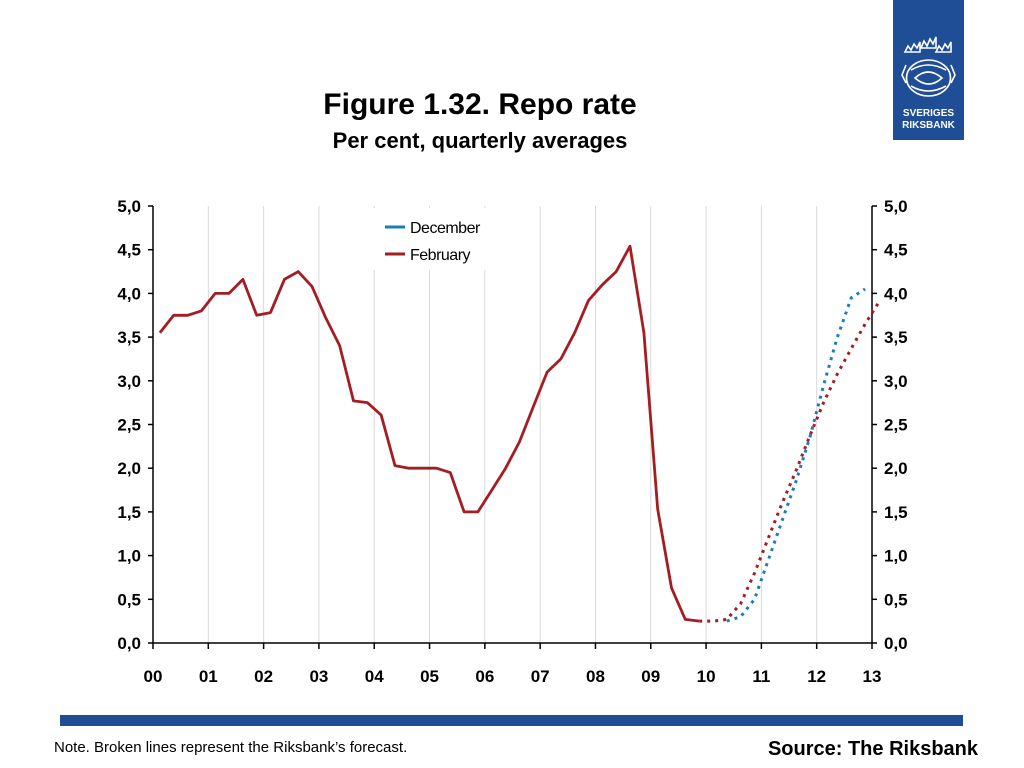 The image size is (1024, 768). I want to click on x-tick-label: 00, so click(153, 676).